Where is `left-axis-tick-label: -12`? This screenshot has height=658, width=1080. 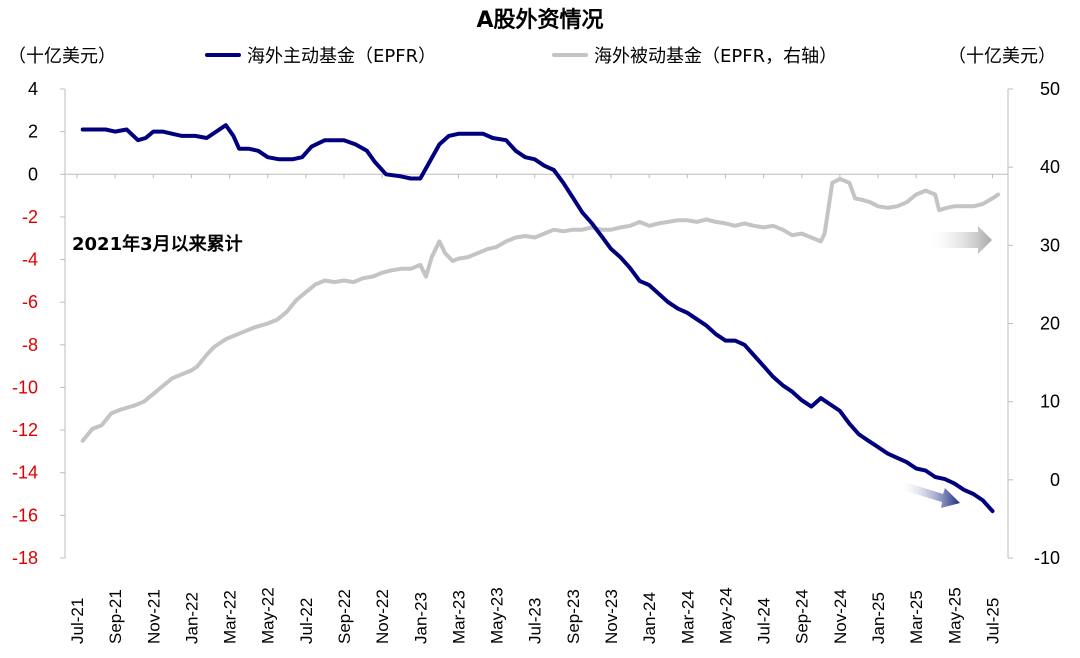 left-axis-tick-label: -12 is located at coordinates (25, 430).